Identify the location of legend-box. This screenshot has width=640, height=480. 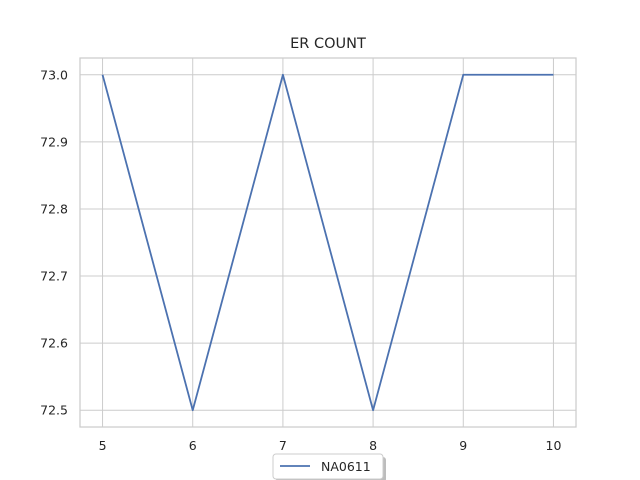
(328, 466).